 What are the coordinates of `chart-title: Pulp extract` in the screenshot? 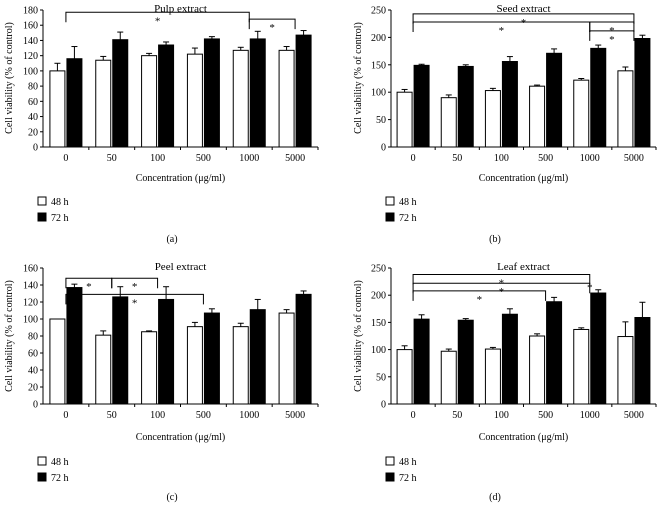 It's located at (180, 9).